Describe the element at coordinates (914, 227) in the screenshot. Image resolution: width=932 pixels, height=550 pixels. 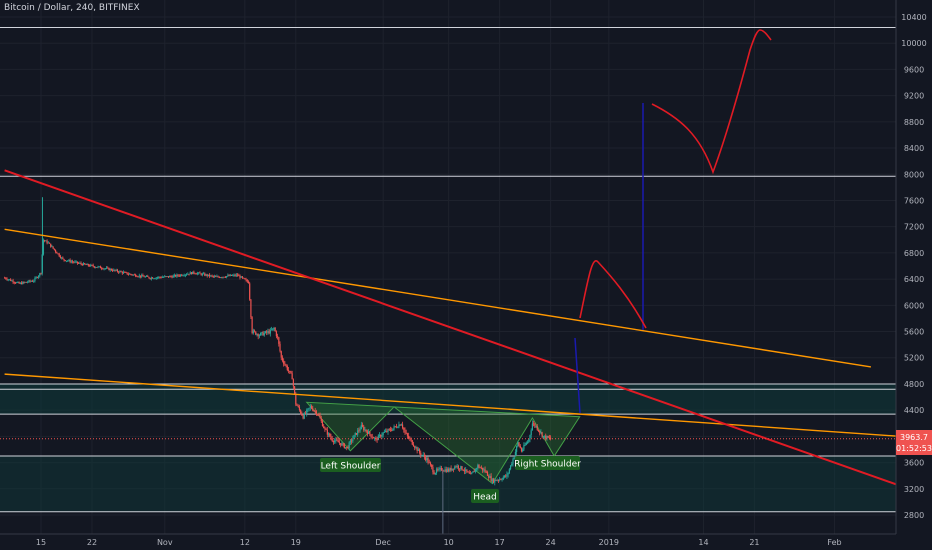
I see `price-tick-label: 7200` at that location.